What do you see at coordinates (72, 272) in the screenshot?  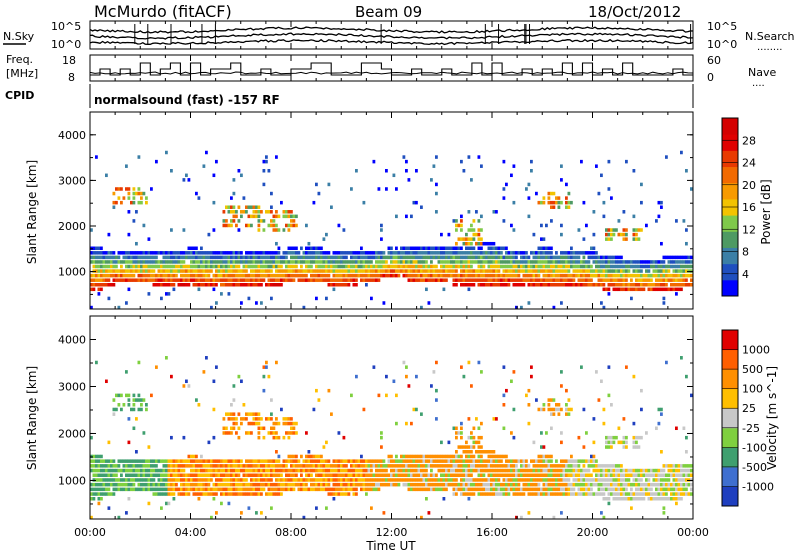 I see `power-y-tick-label: 1000` at bounding box center [72, 272].